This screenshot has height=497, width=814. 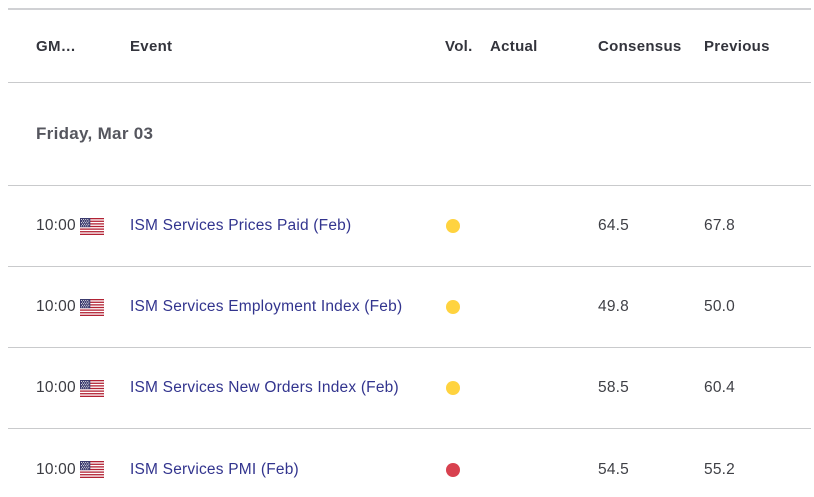 What do you see at coordinates (613, 387) in the screenshot?
I see `consensus-value: 58.5` at bounding box center [613, 387].